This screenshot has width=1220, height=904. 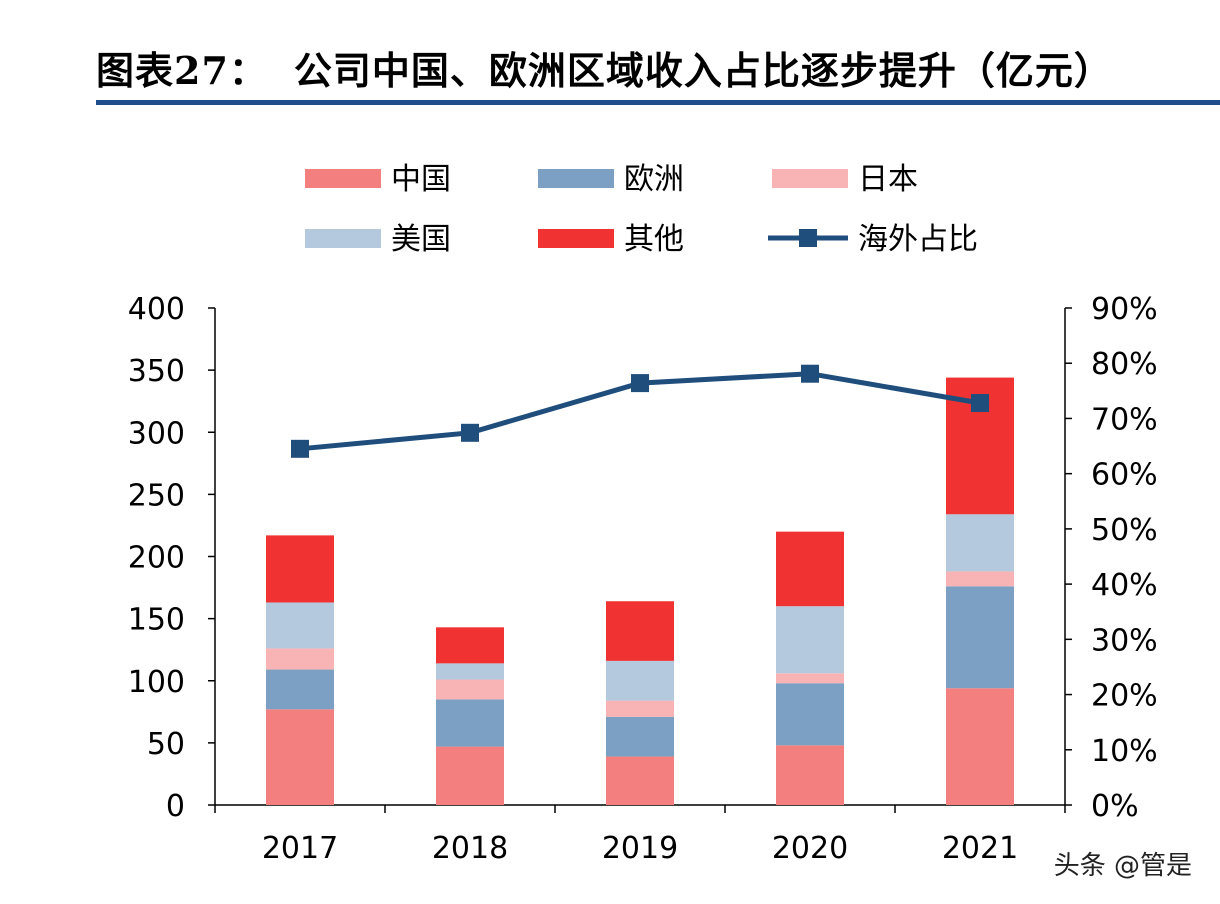 What do you see at coordinates (980, 579) in the screenshot?
I see `bar-2021-日本` at bounding box center [980, 579].